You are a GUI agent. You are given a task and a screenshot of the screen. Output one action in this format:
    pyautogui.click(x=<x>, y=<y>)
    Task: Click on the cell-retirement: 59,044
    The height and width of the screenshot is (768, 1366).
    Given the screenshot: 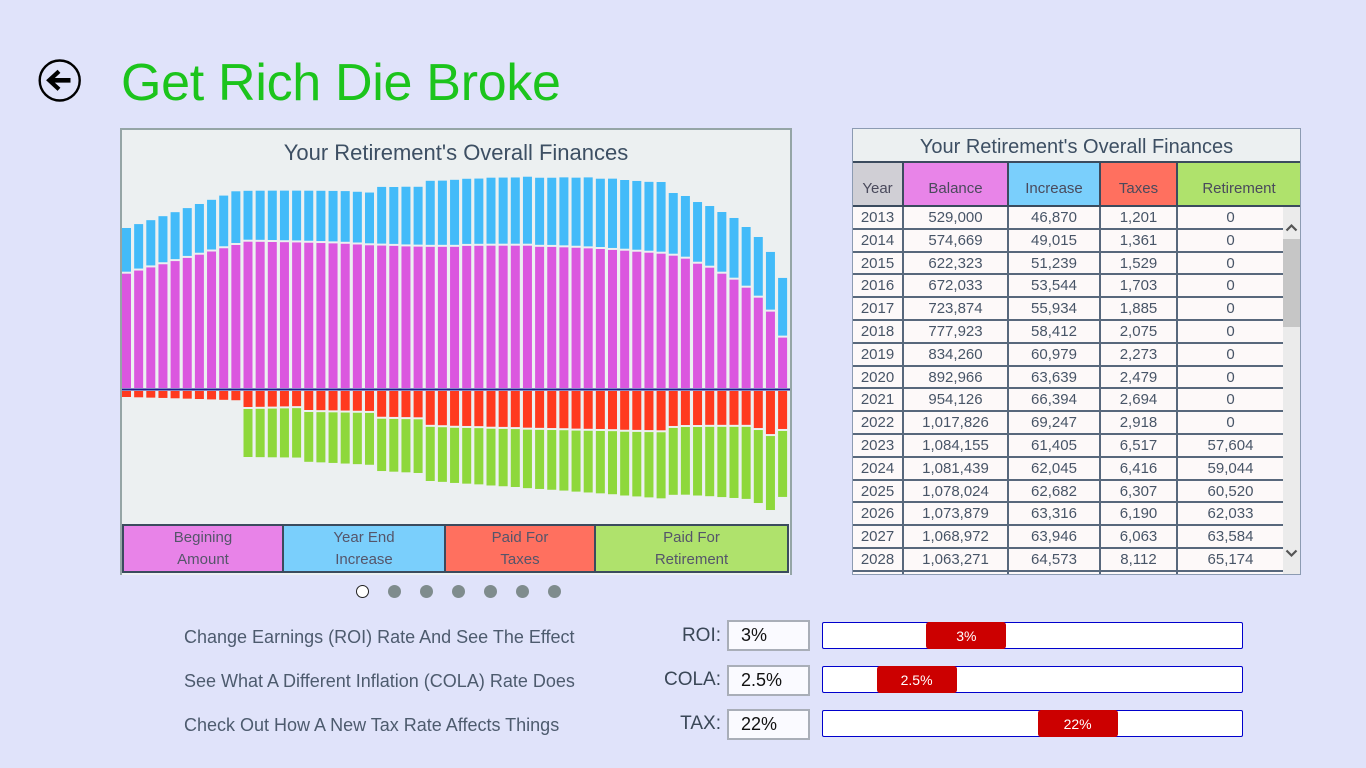 What is the action you would take?
    pyautogui.click(x=1230, y=468)
    